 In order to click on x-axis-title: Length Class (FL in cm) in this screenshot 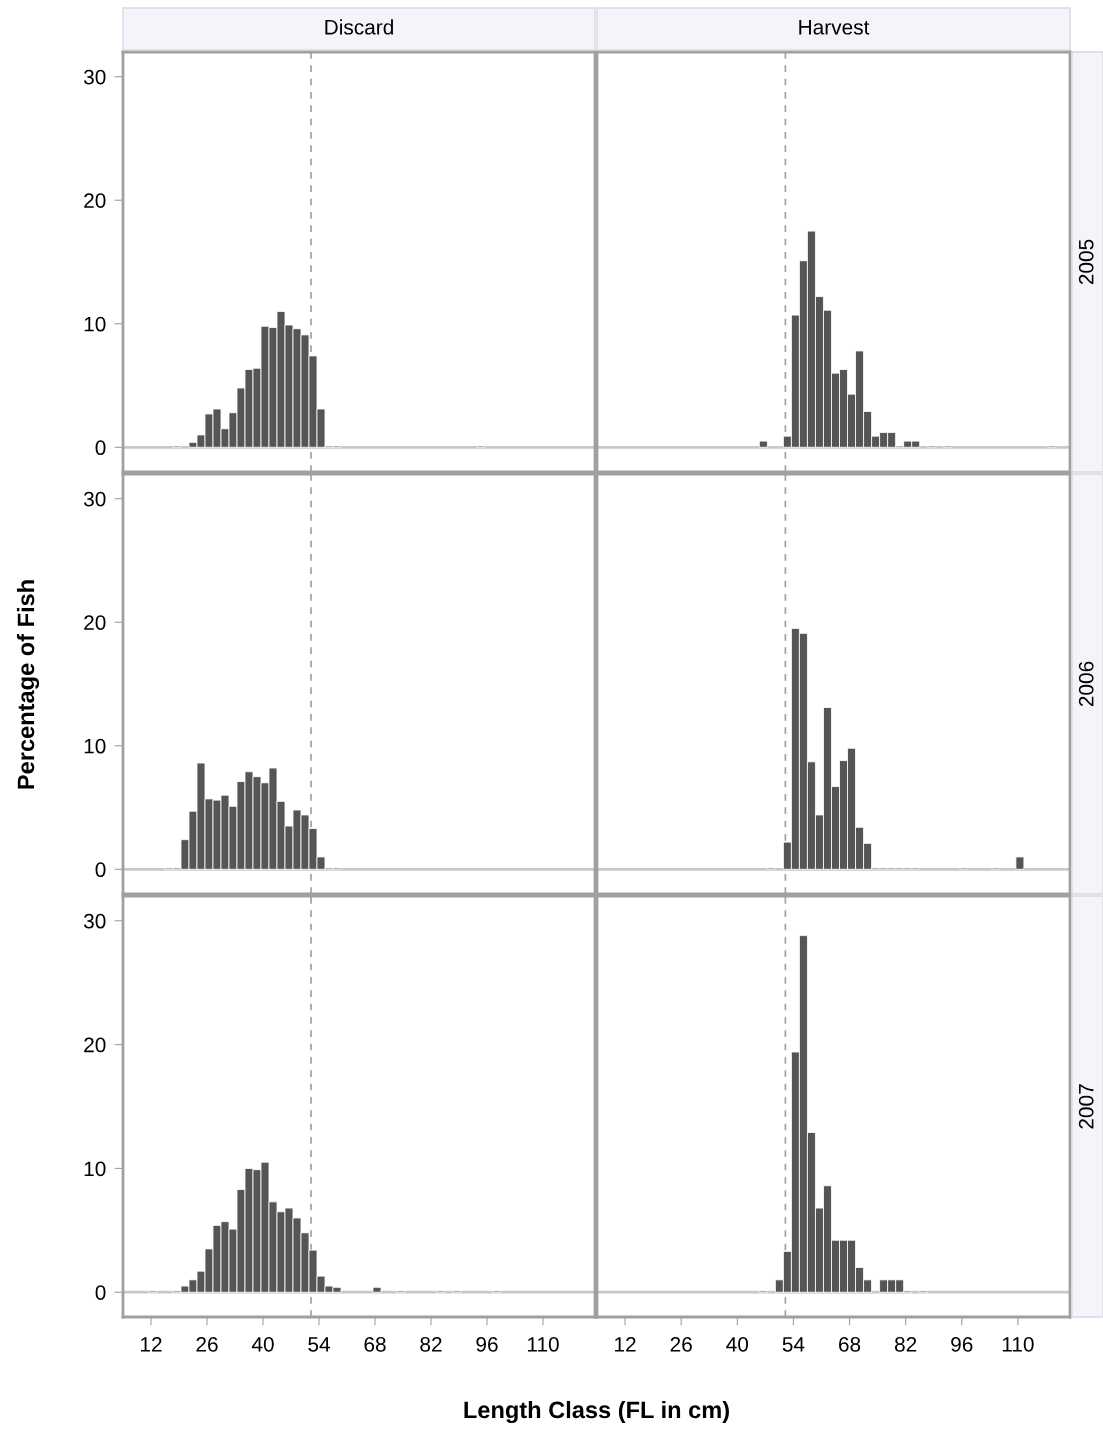, I will do `click(596, 1412)`.